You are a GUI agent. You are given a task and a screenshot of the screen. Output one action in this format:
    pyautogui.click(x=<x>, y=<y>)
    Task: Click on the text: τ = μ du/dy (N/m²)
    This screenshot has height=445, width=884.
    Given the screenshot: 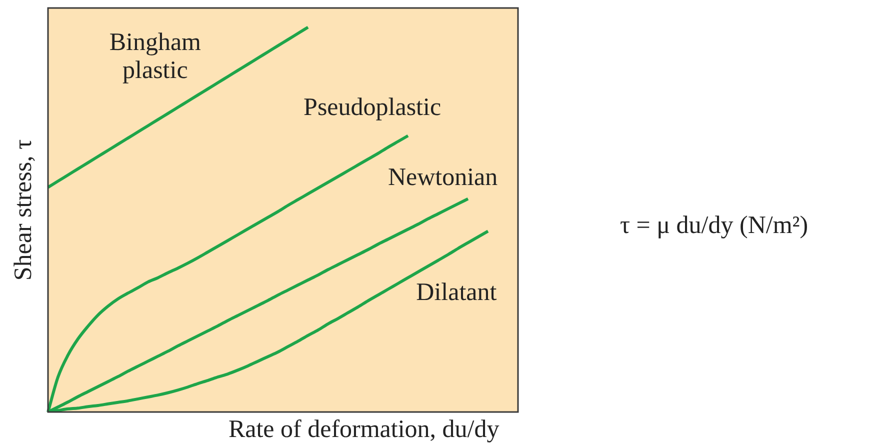 What is the action you would take?
    pyautogui.click(x=714, y=226)
    